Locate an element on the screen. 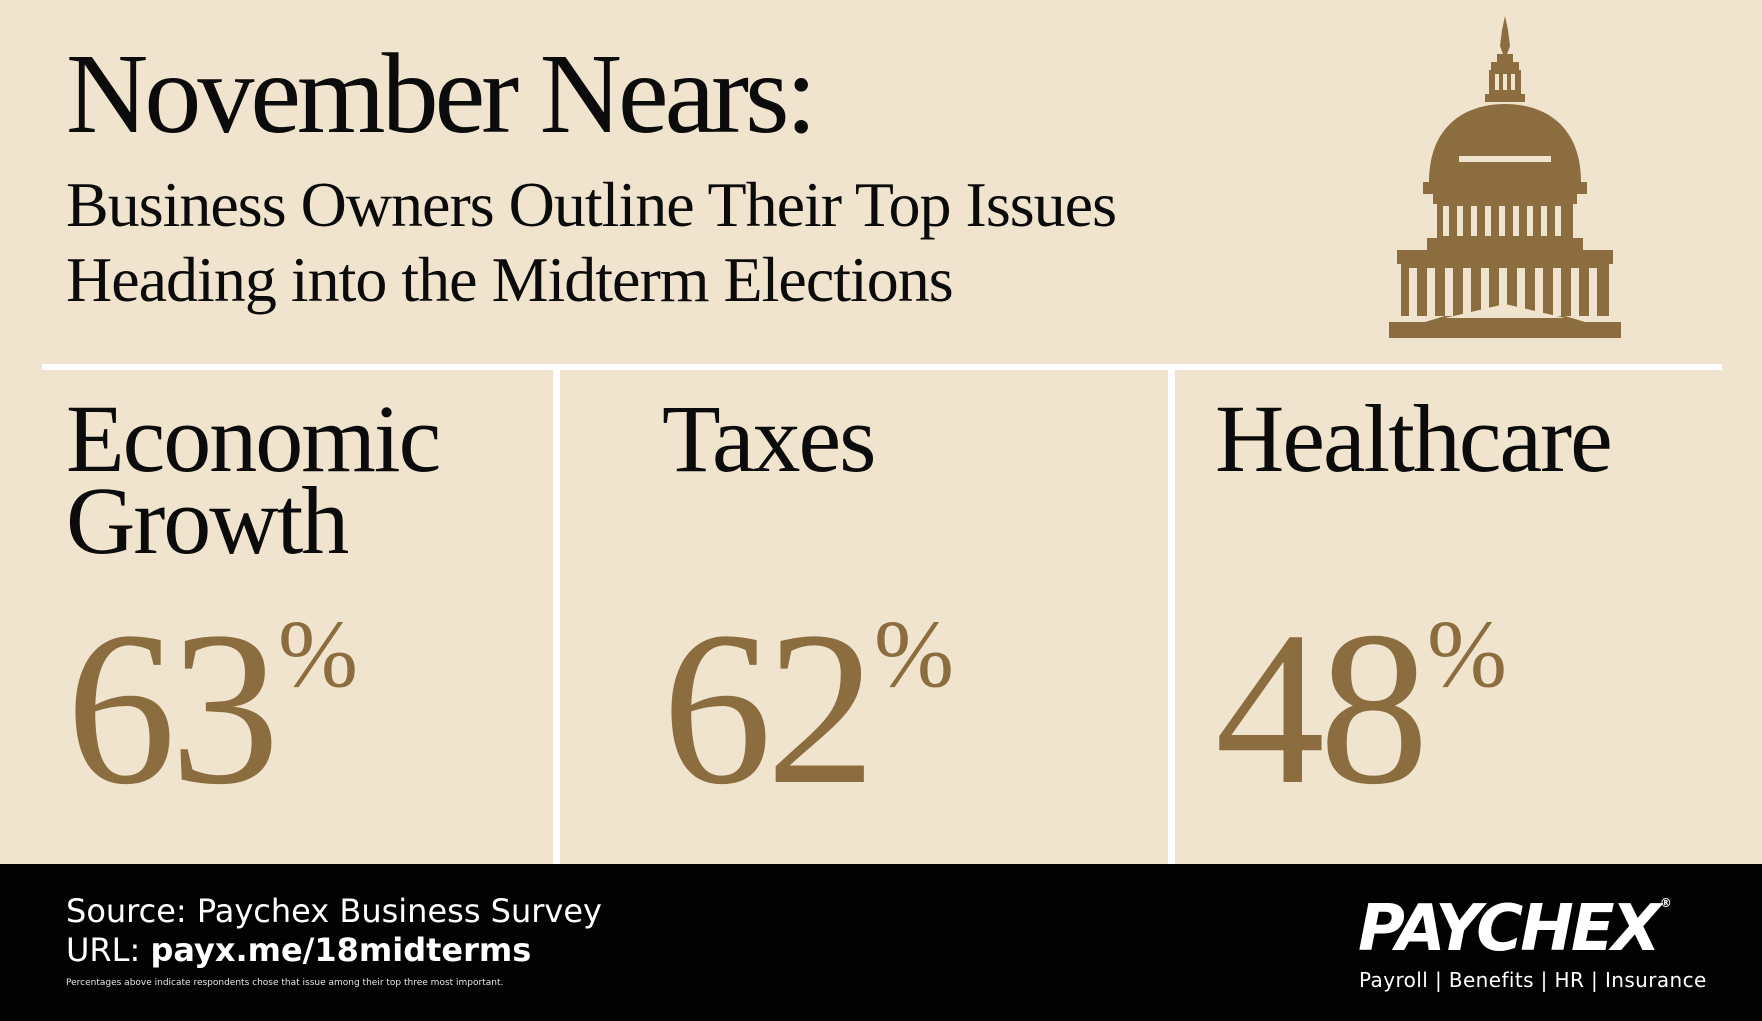 The width and height of the screenshot is (1762, 1021). issue-name: Taxes is located at coordinates (902, 438).